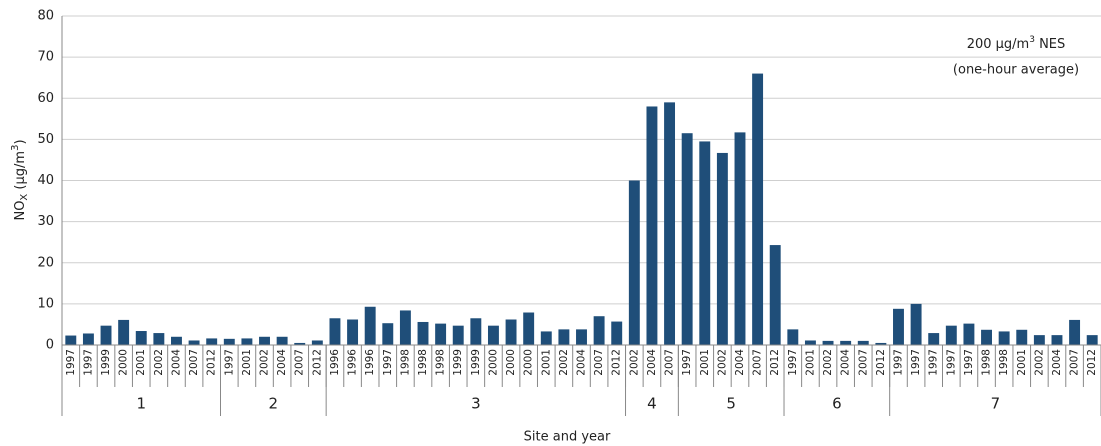 The image size is (1101, 446). I want to click on y-title-part: (µg/m, so click(20, 172).